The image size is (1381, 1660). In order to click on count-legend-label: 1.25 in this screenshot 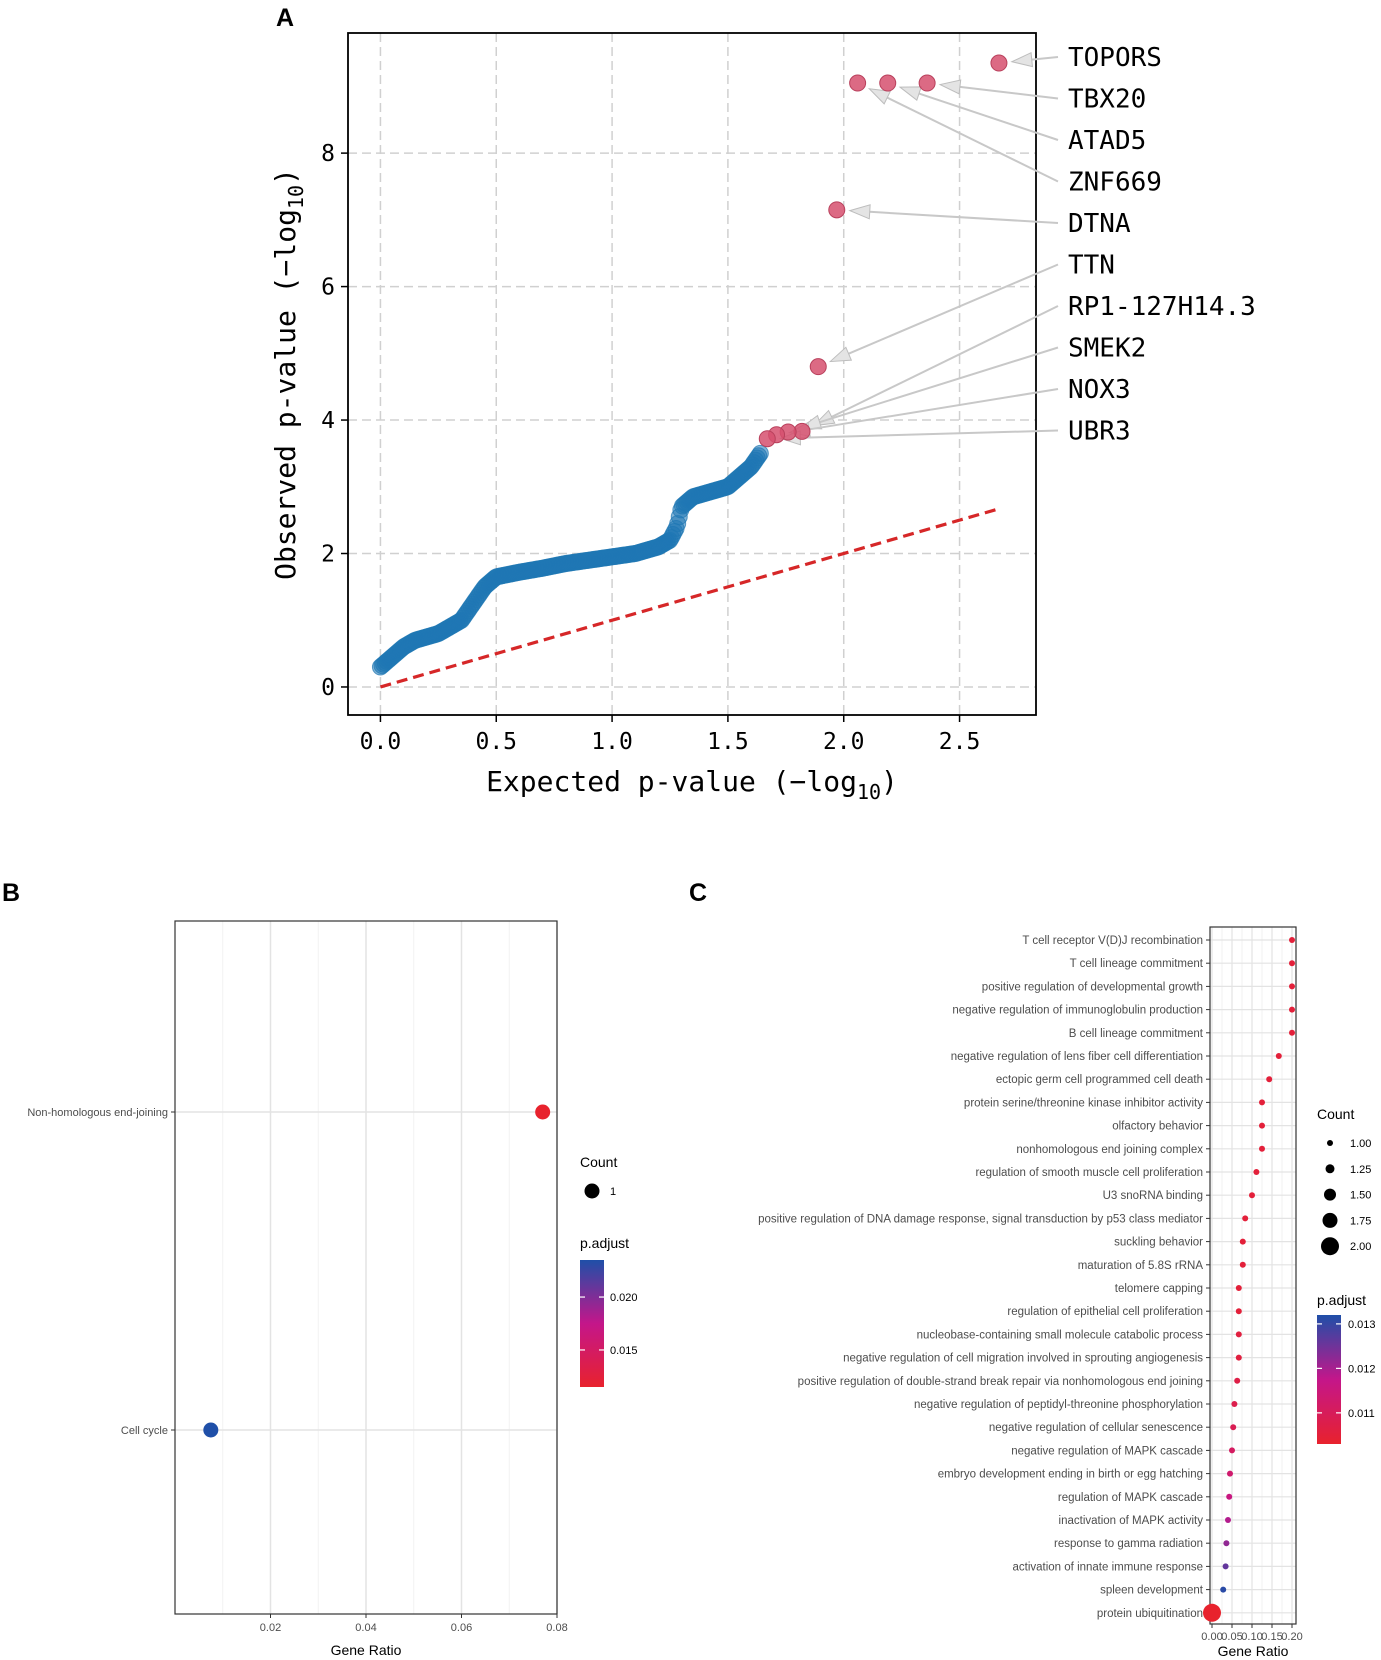, I will do `click(1360, 1170)`.